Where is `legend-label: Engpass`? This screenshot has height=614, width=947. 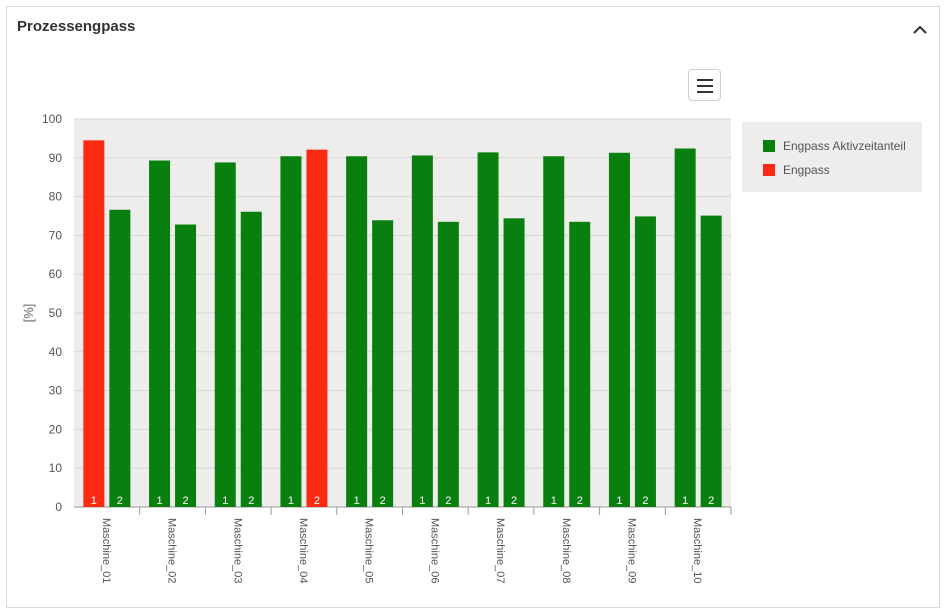 legend-label: Engpass is located at coordinates (806, 170).